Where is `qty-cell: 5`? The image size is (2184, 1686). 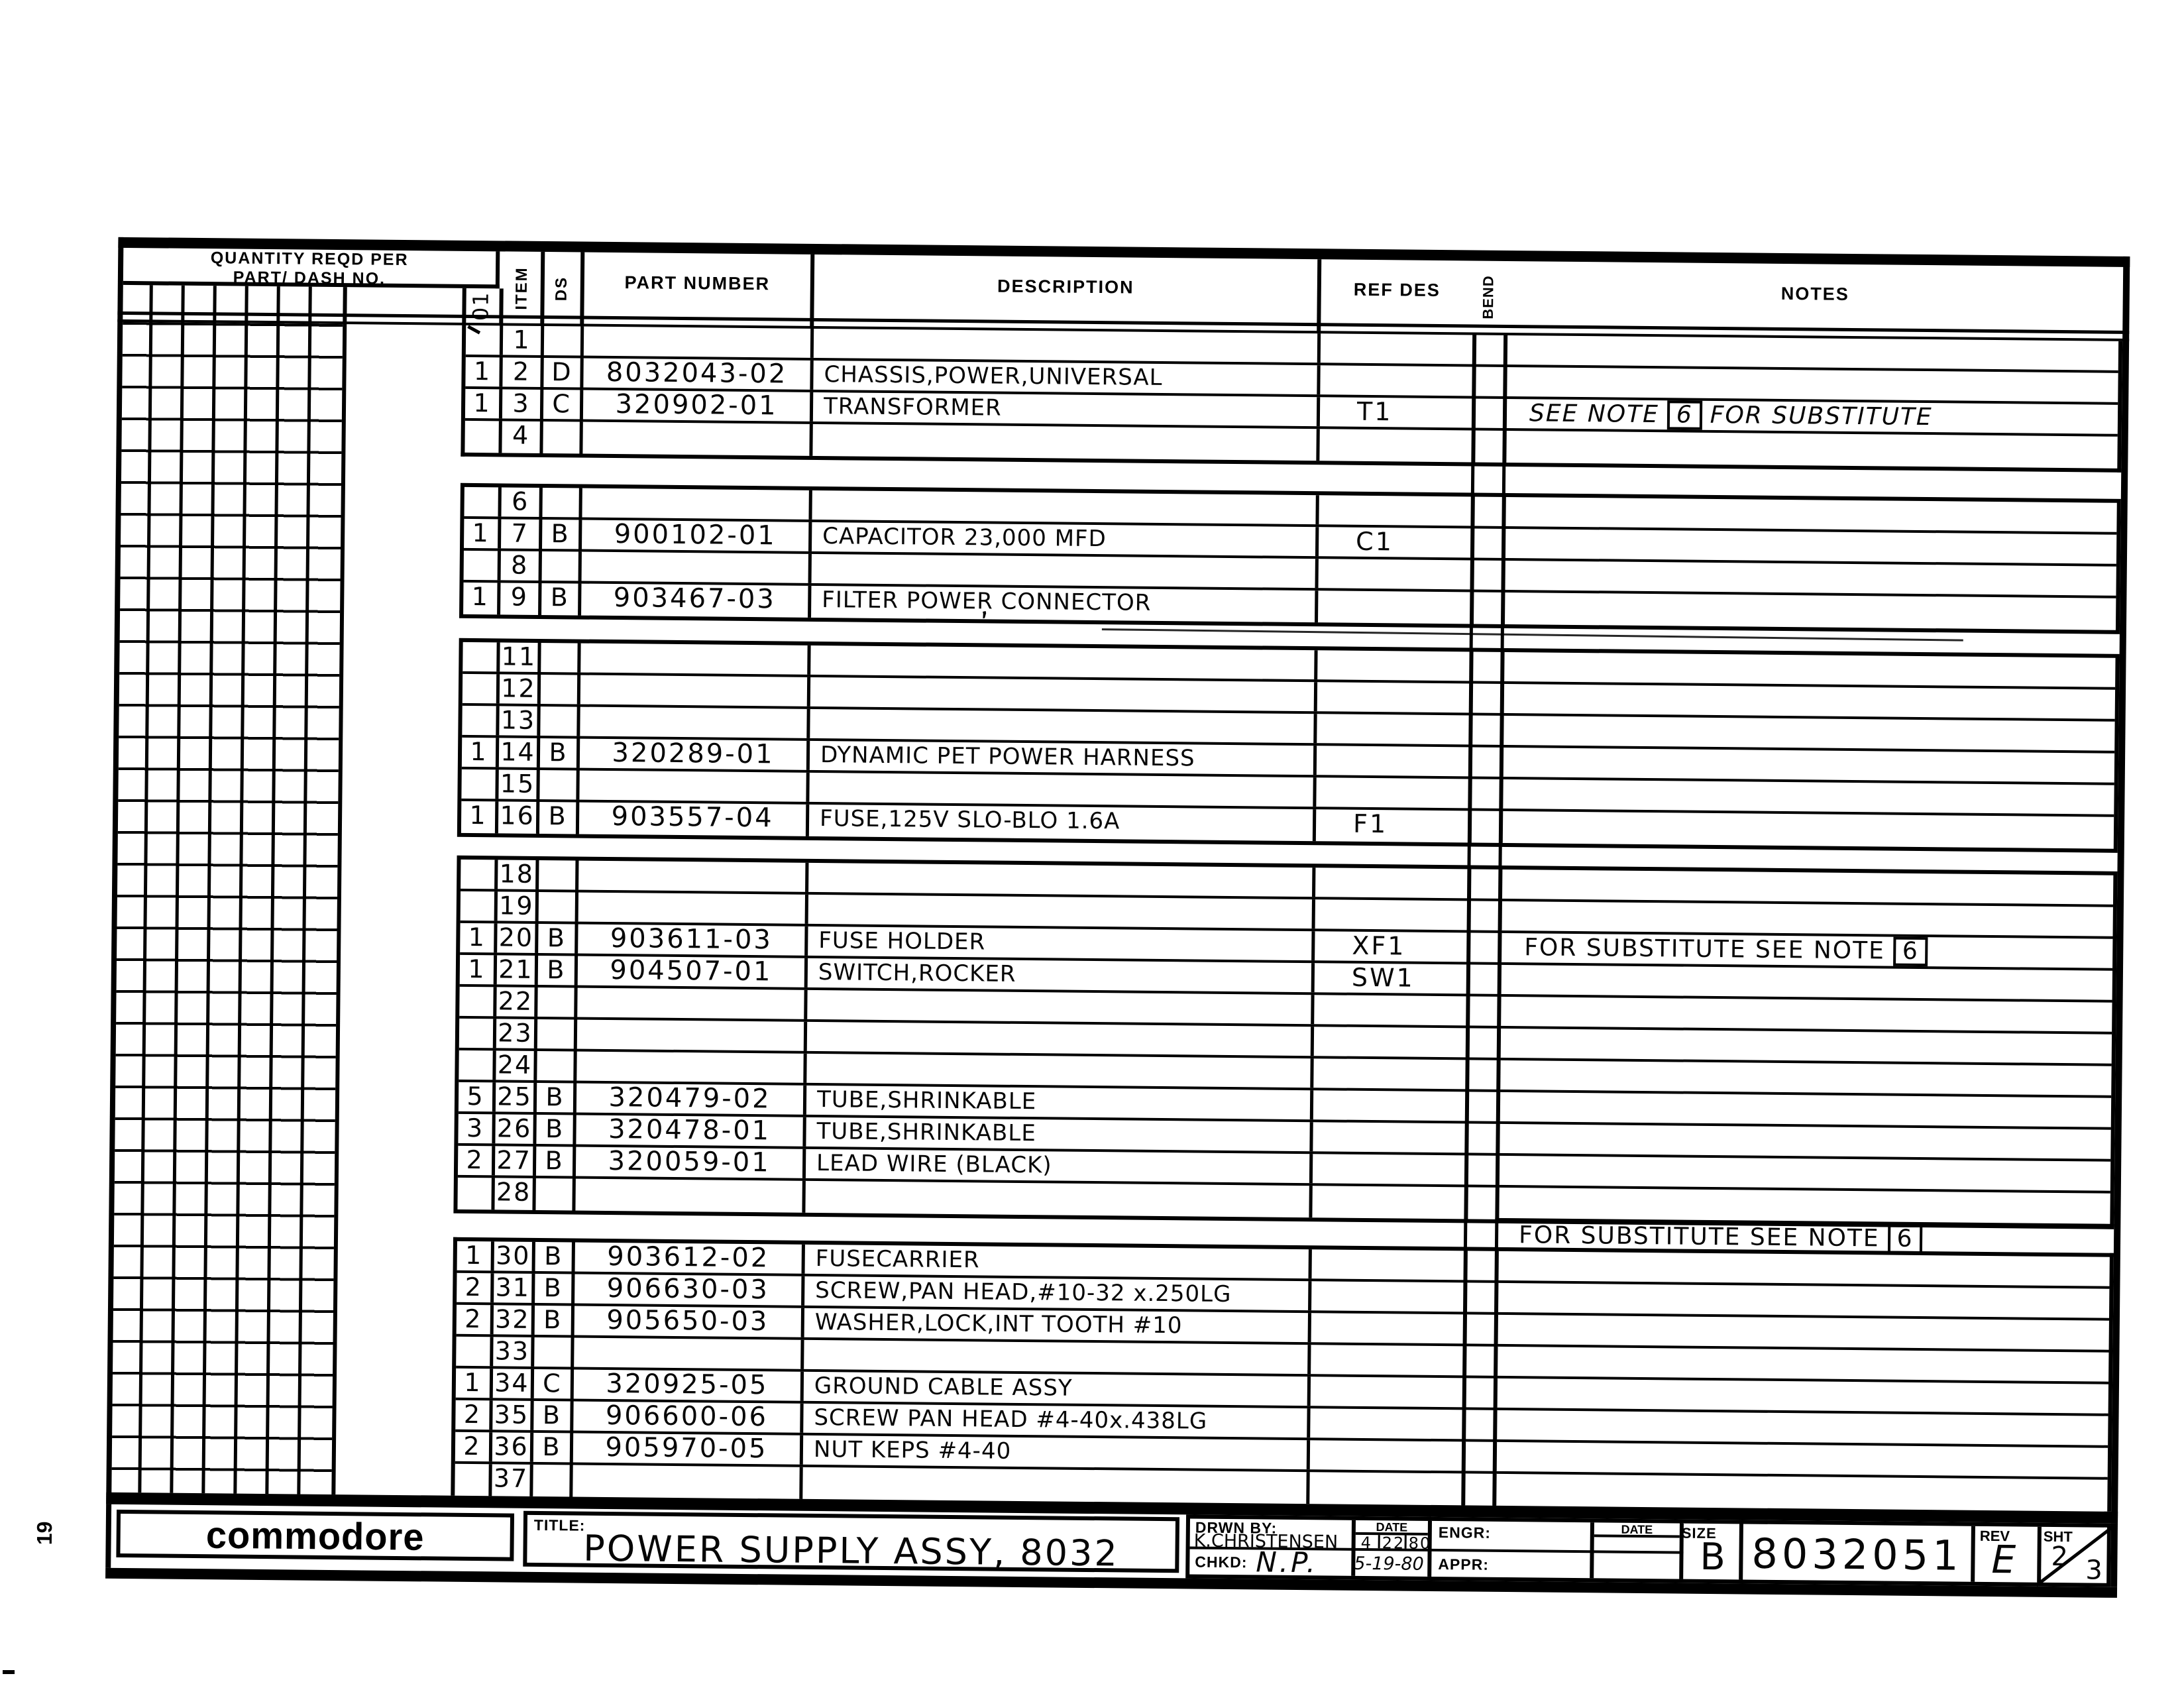
qty-cell: 5 is located at coordinates (477, 1097).